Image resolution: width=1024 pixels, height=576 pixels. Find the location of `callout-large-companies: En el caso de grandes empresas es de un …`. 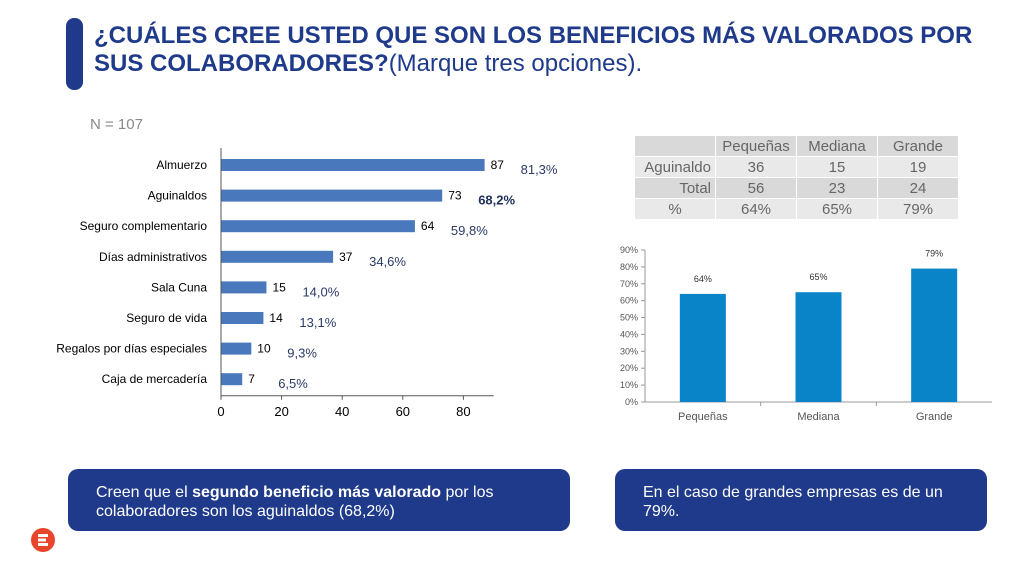

callout-large-companies: En el caso de grandes empresas es de un … is located at coordinates (801, 500).